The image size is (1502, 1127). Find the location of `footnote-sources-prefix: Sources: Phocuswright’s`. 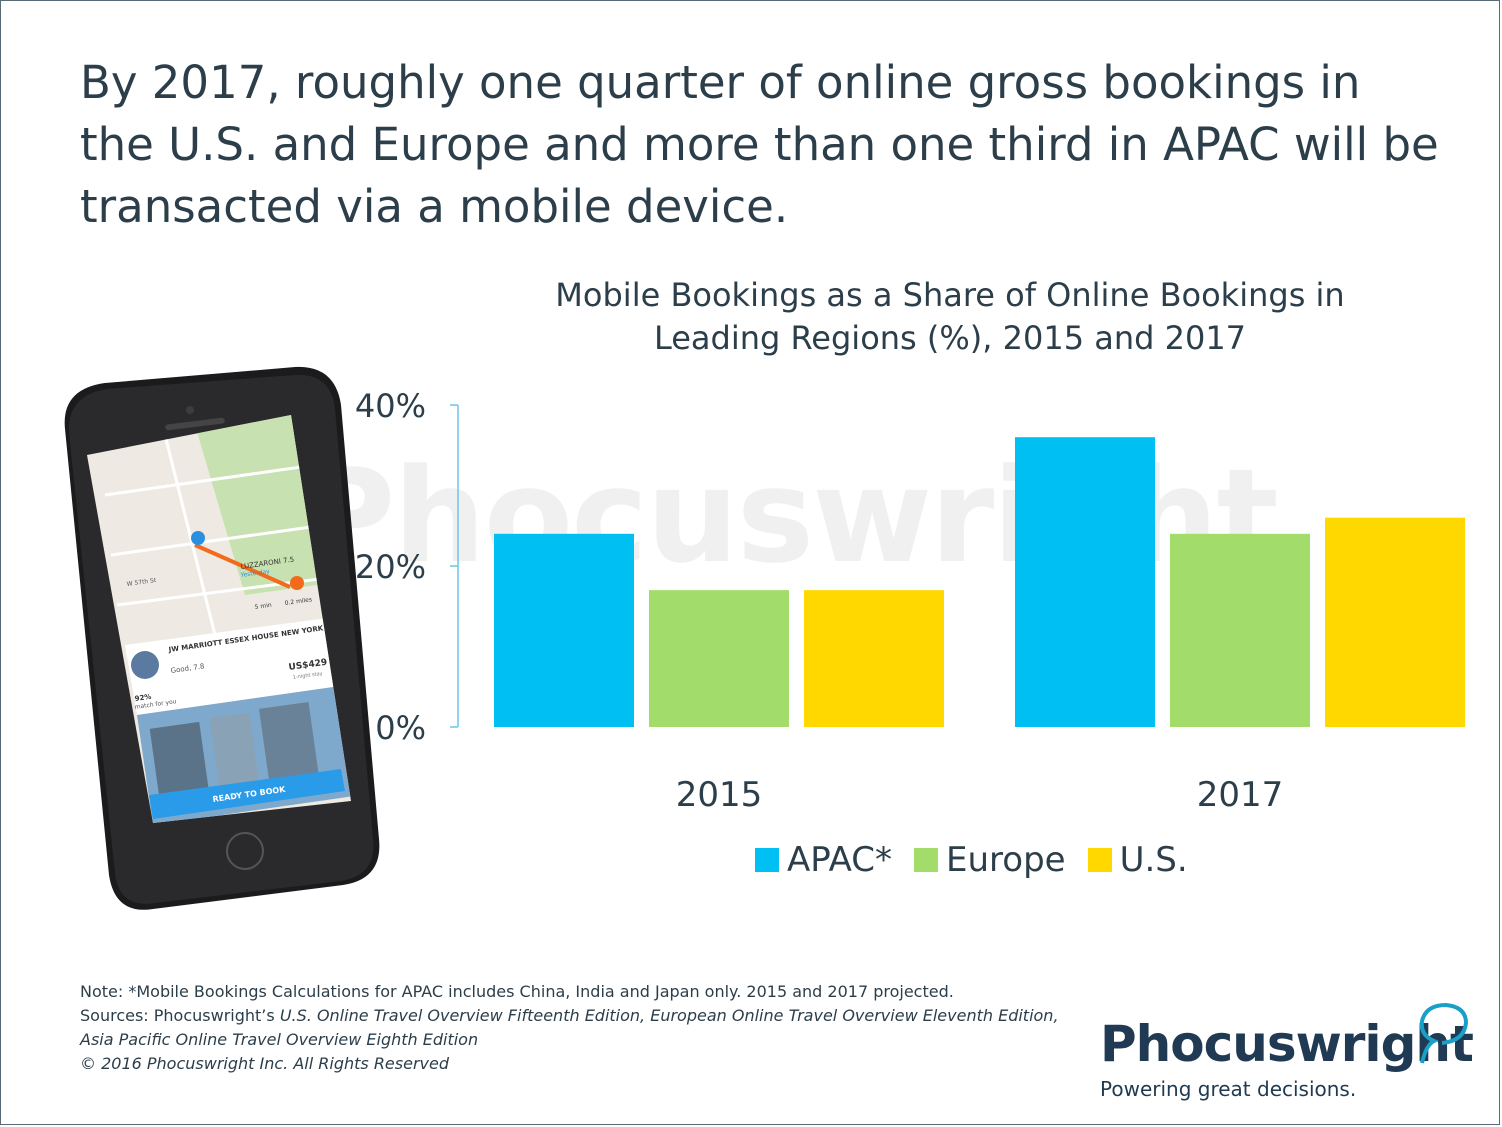

footnote-sources-prefix: Sources: Phocuswright’s is located at coordinates (180, 1015).